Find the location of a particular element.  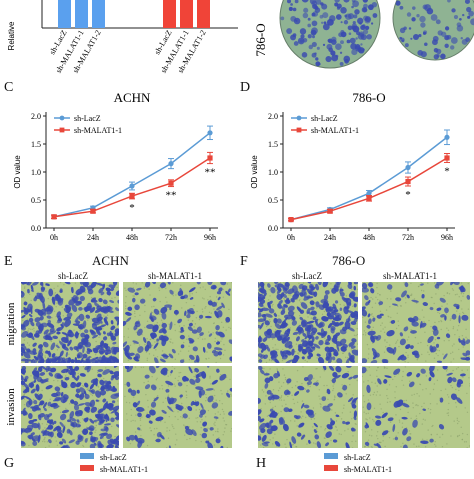

chart-c-ylabel: OD value is located at coordinates (17, 172).